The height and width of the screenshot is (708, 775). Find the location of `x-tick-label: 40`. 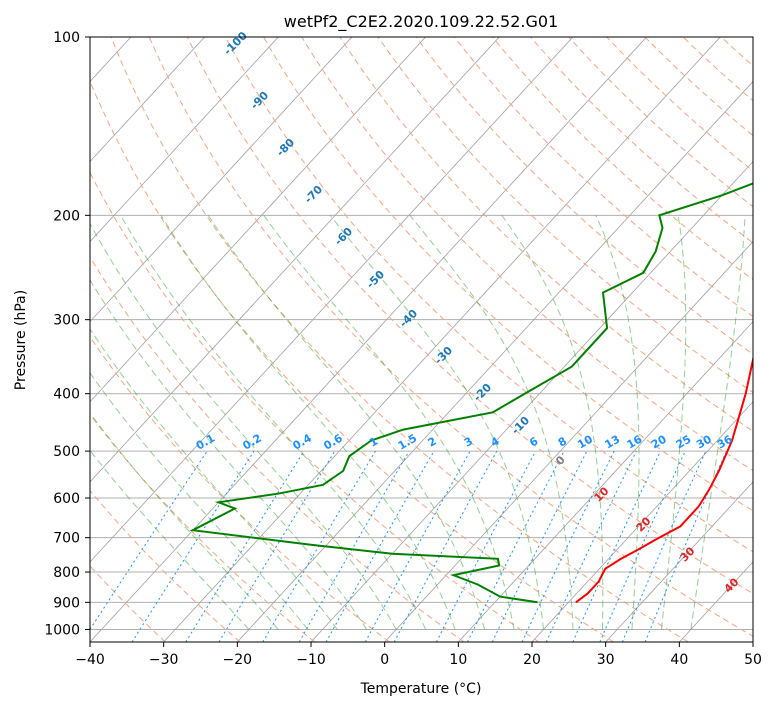

x-tick-label: 40 is located at coordinates (679, 660).